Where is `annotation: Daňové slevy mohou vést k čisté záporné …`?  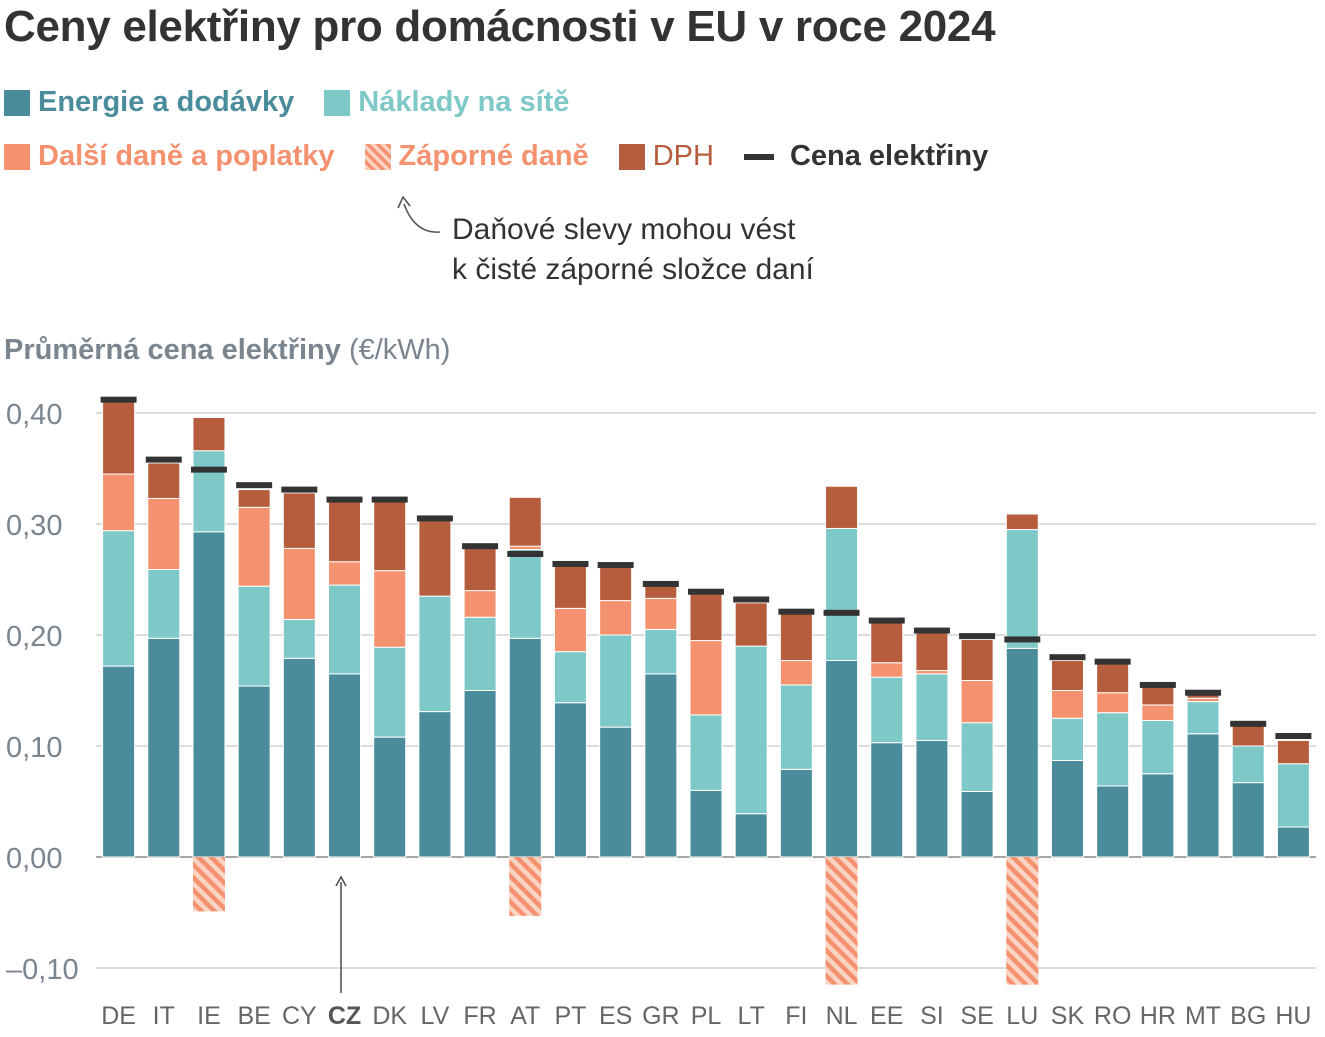
annotation: Daňové slevy mohou vést k čisté záporné … is located at coordinates (633, 250).